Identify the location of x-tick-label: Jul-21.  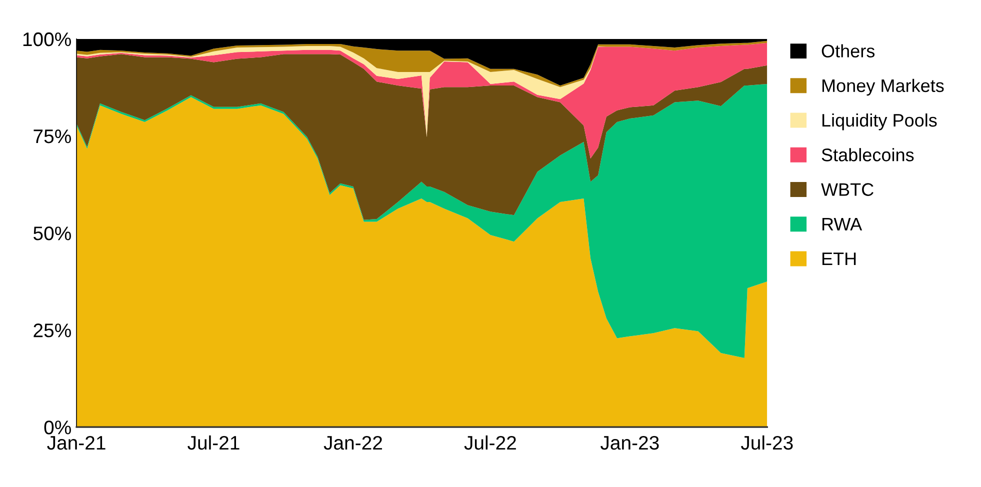
(214, 442).